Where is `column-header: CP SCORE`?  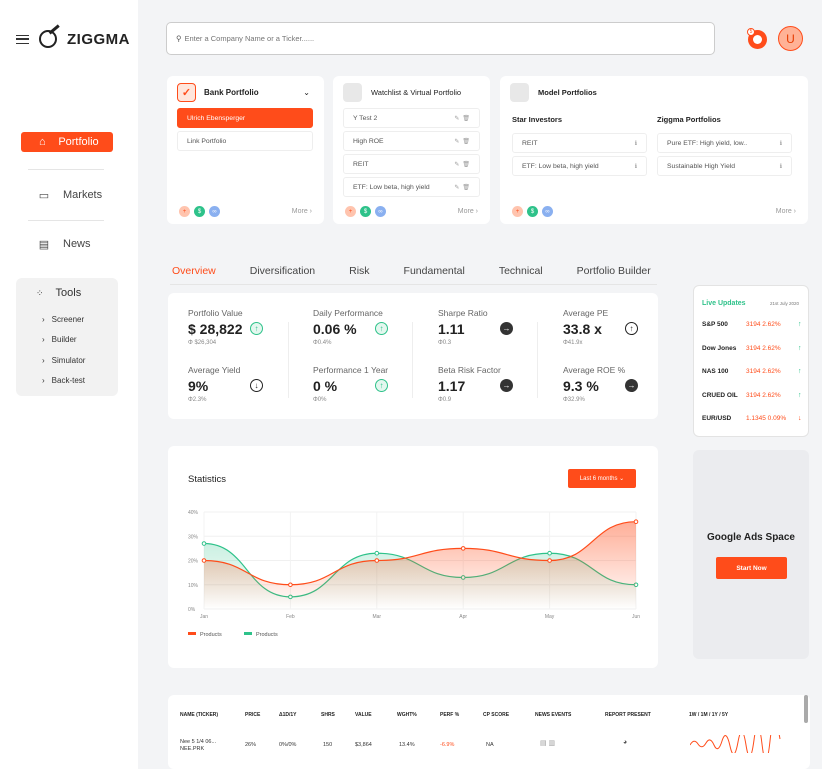
column-header: CP SCORE is located at coordinates (496, 715).